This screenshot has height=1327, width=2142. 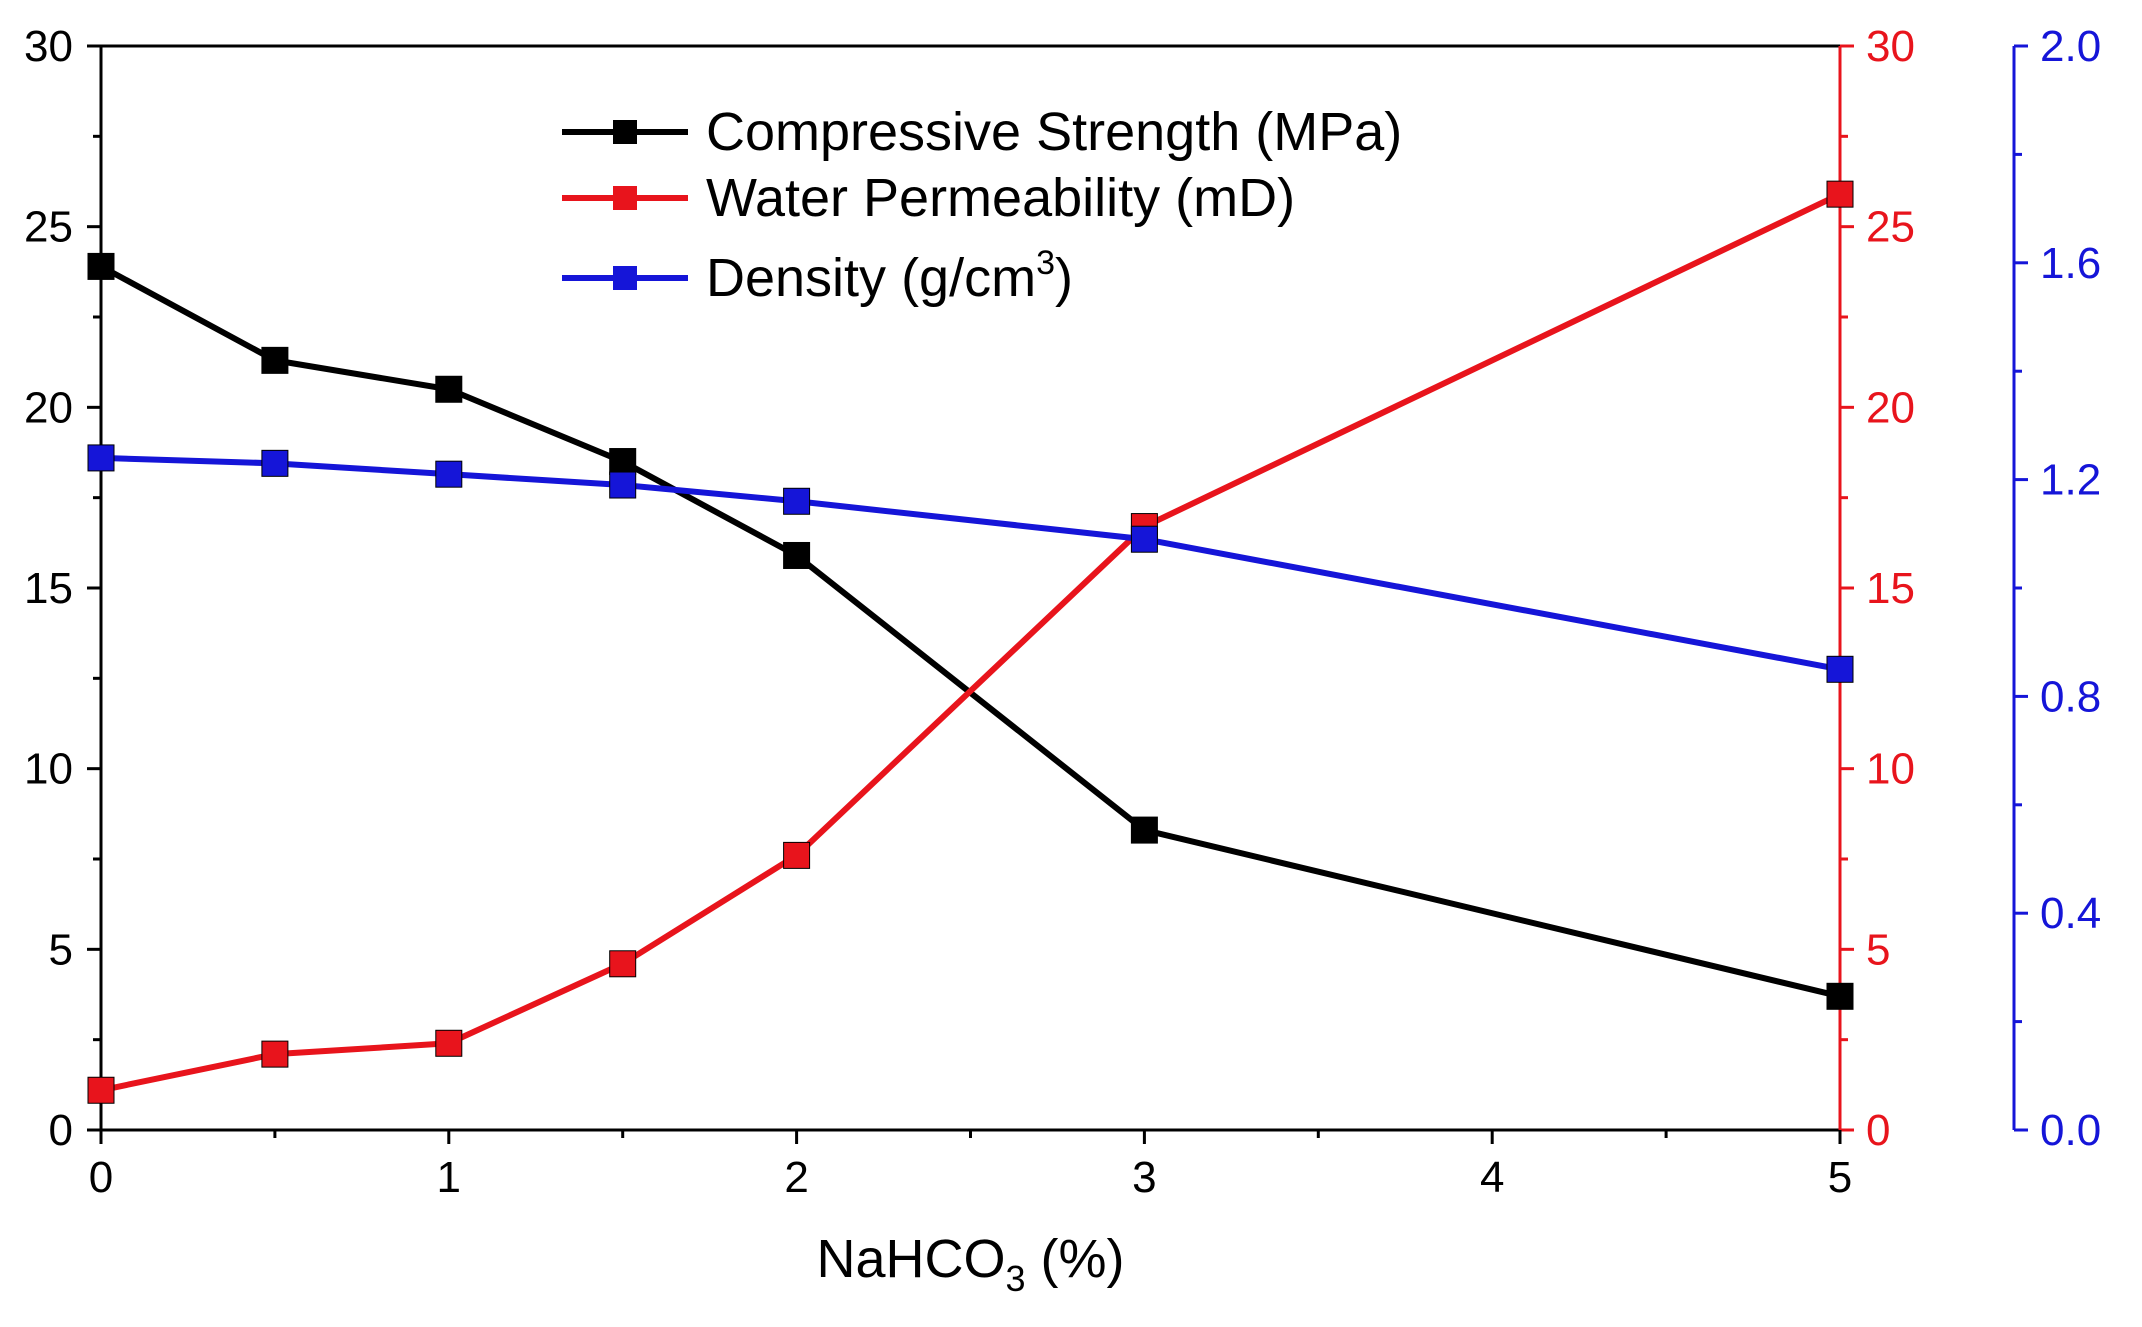 What do you see at coordinates (2070, 1130) in the screenshot?
I see `right-y-tick-label-density: 0.0` at bounding box center [2070, 1130].